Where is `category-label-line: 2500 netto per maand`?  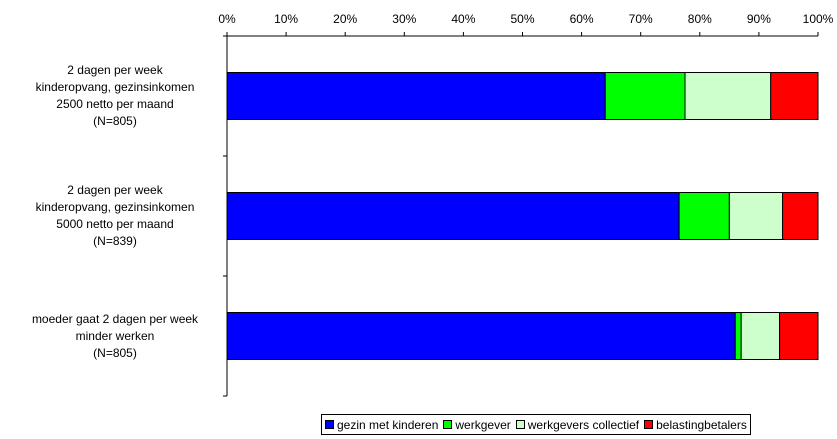
category-label-line: 2500 netto per maand is located at coordinates (115, 104).